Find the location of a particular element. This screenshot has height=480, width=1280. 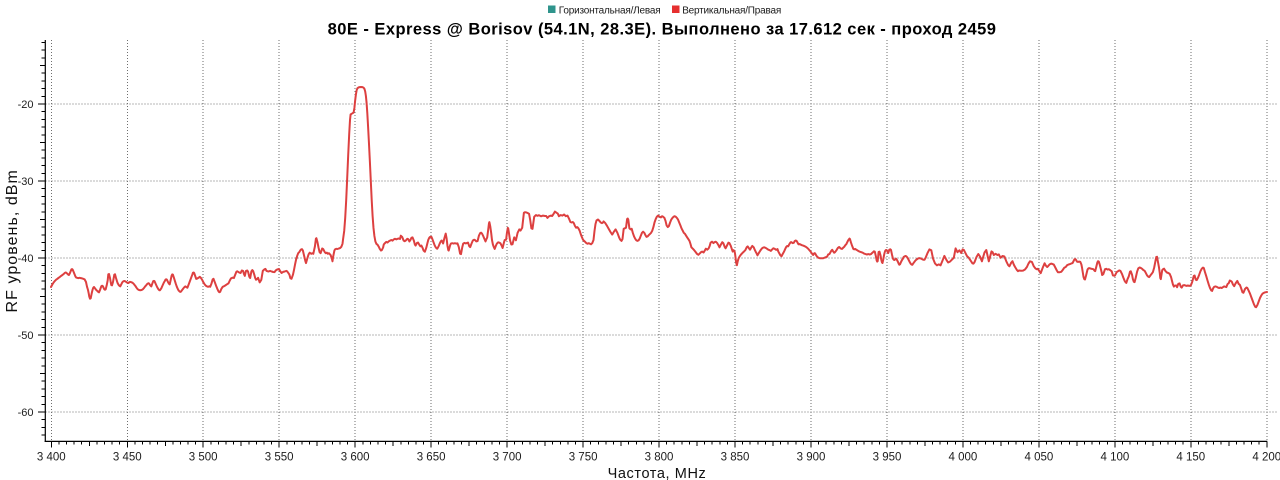

svg-text: 3 800 is located at coordinates (659, 458).